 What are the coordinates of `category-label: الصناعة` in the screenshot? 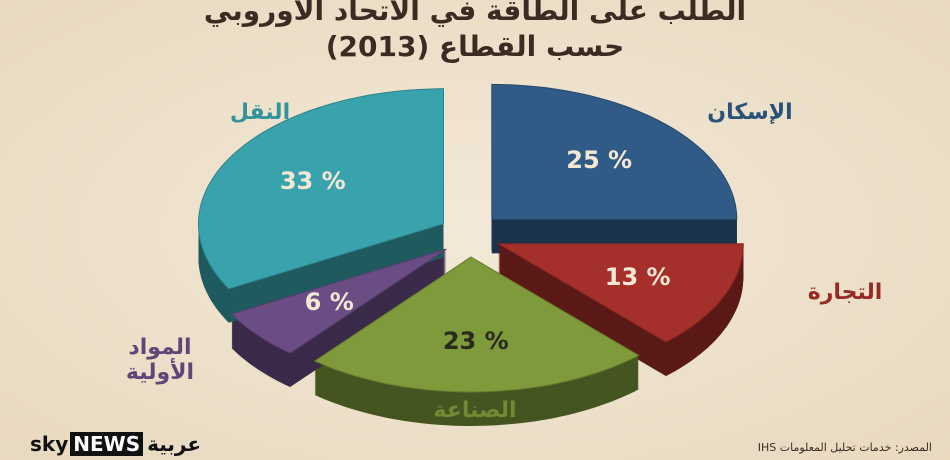 It's located at (475, 410).